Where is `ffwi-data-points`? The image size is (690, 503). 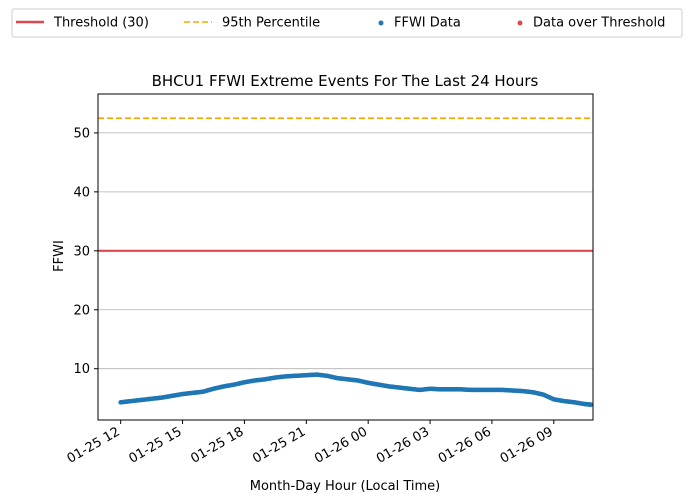 ffwi-data-points is located at coordinates (356, 389).